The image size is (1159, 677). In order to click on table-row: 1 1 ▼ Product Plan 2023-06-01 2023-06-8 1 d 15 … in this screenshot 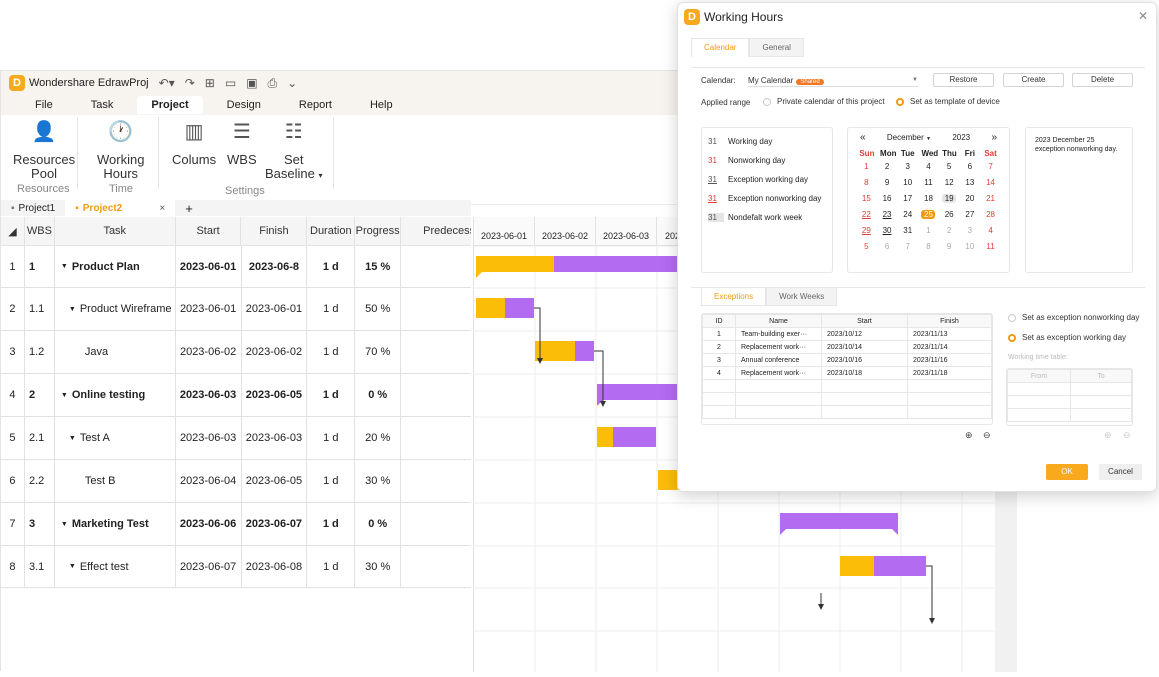, I will do `click(236, 267)`.